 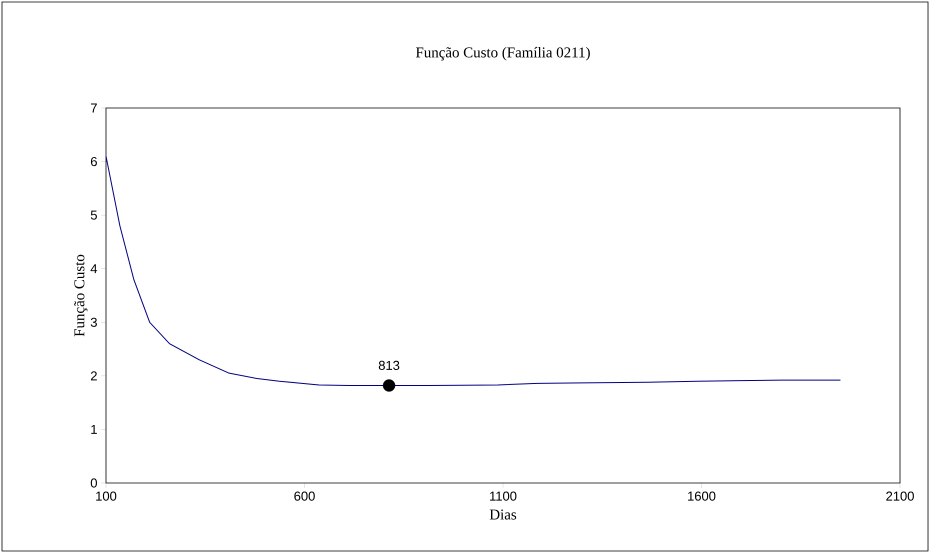 What do you see at coordinates (81, 295) in the screenshot?
I see `y-axis-title: Função Custo` at bounding box center [81, 295].